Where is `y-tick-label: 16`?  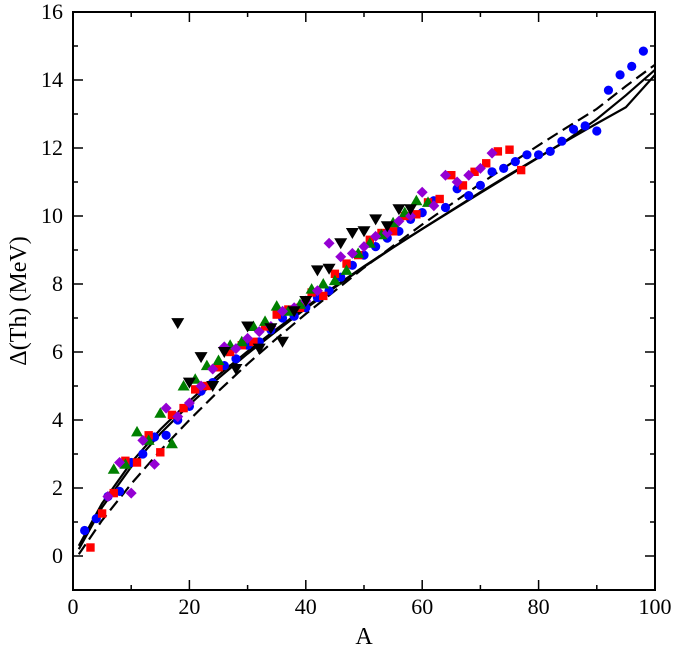 y-tick-label: 16 is located at coordinates (52, 12).